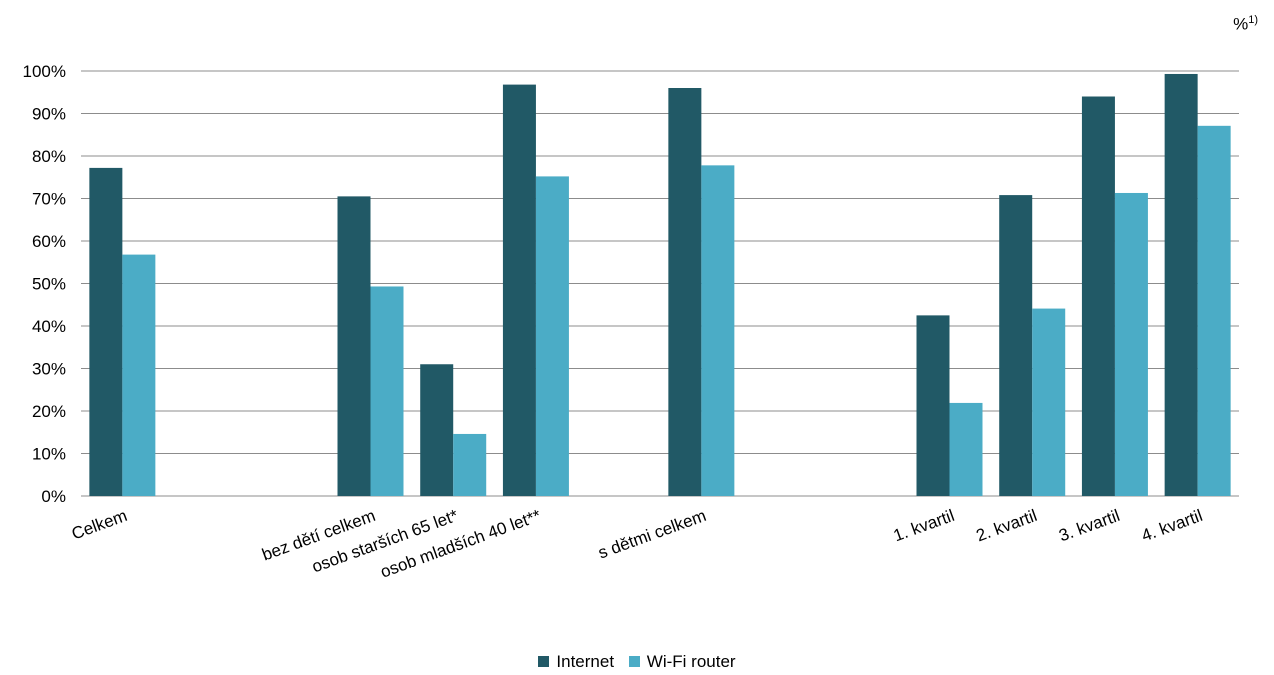  I want to click on y-tick-label: 100%, so click(44, 71).